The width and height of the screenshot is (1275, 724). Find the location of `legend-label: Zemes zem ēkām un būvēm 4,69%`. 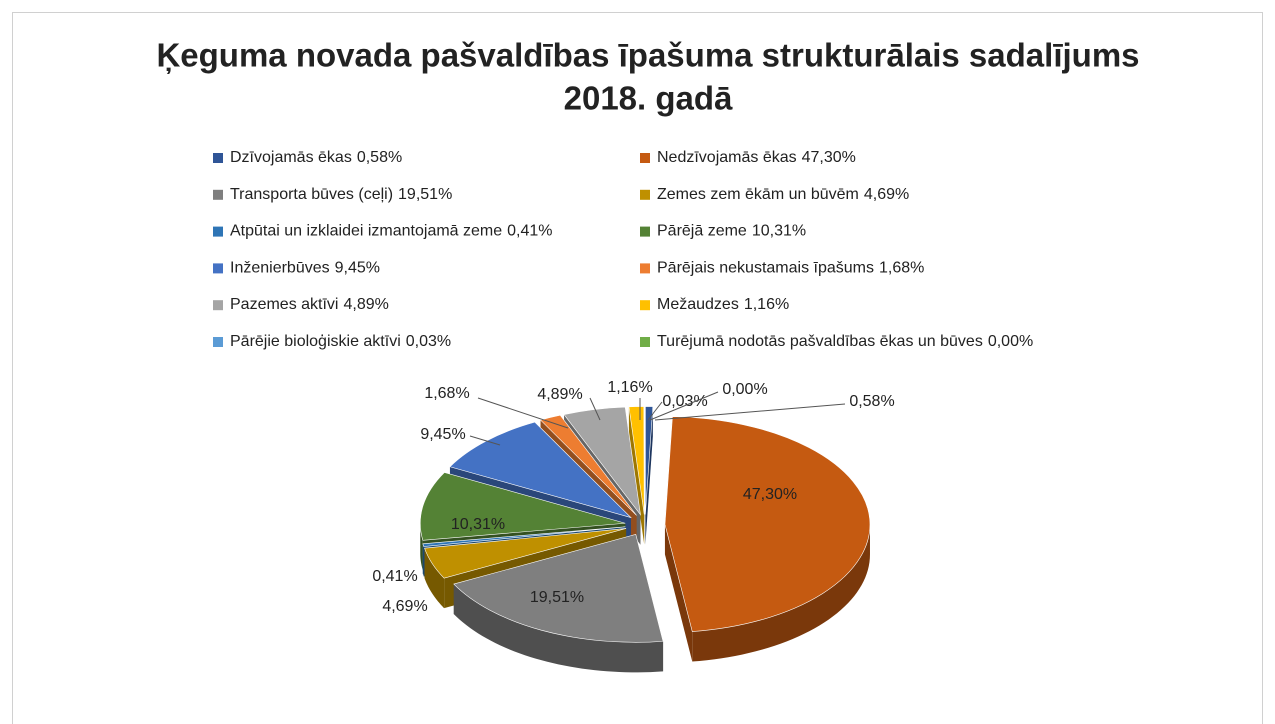

legend-label: Zemes zem ēkām un būvēm 4,69% is located at coordinates (783, 194).